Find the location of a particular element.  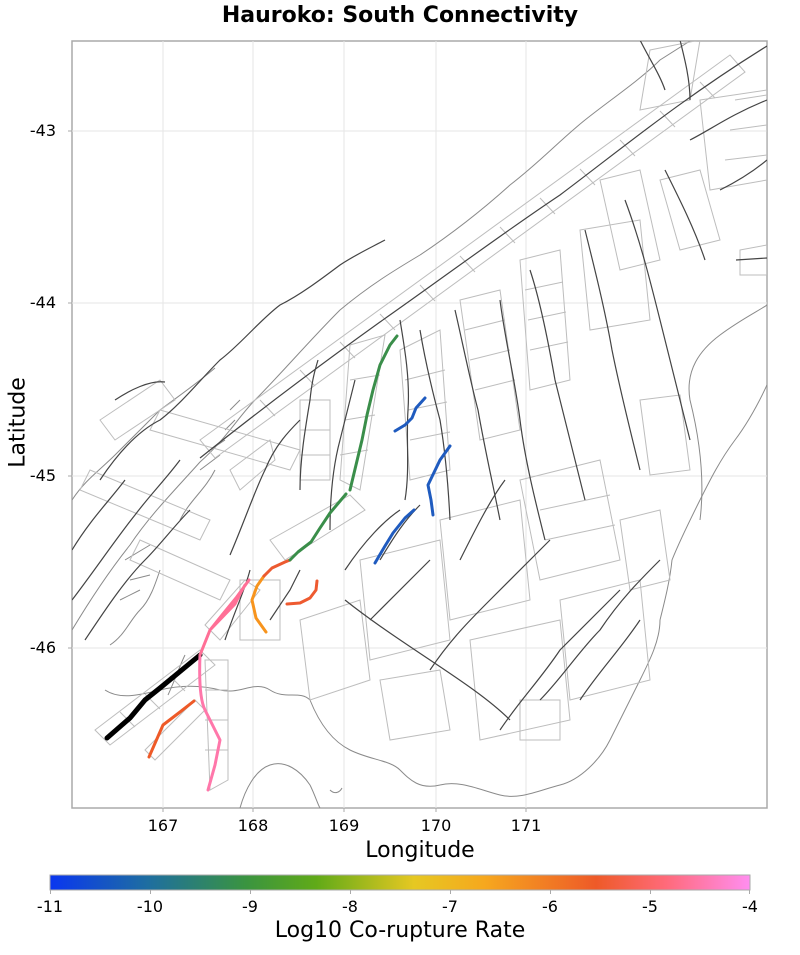

colorbar-tick-label: -7 is located at coordinates (450, 906).